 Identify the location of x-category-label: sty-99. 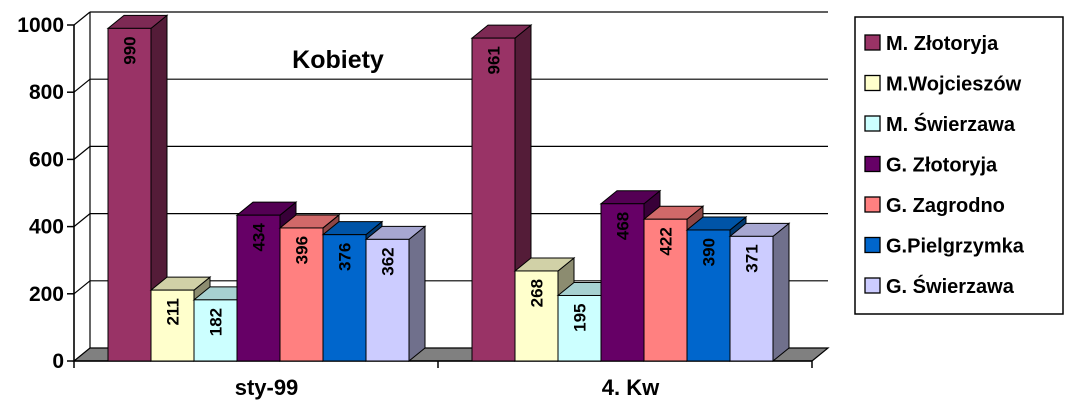
(267, 387).